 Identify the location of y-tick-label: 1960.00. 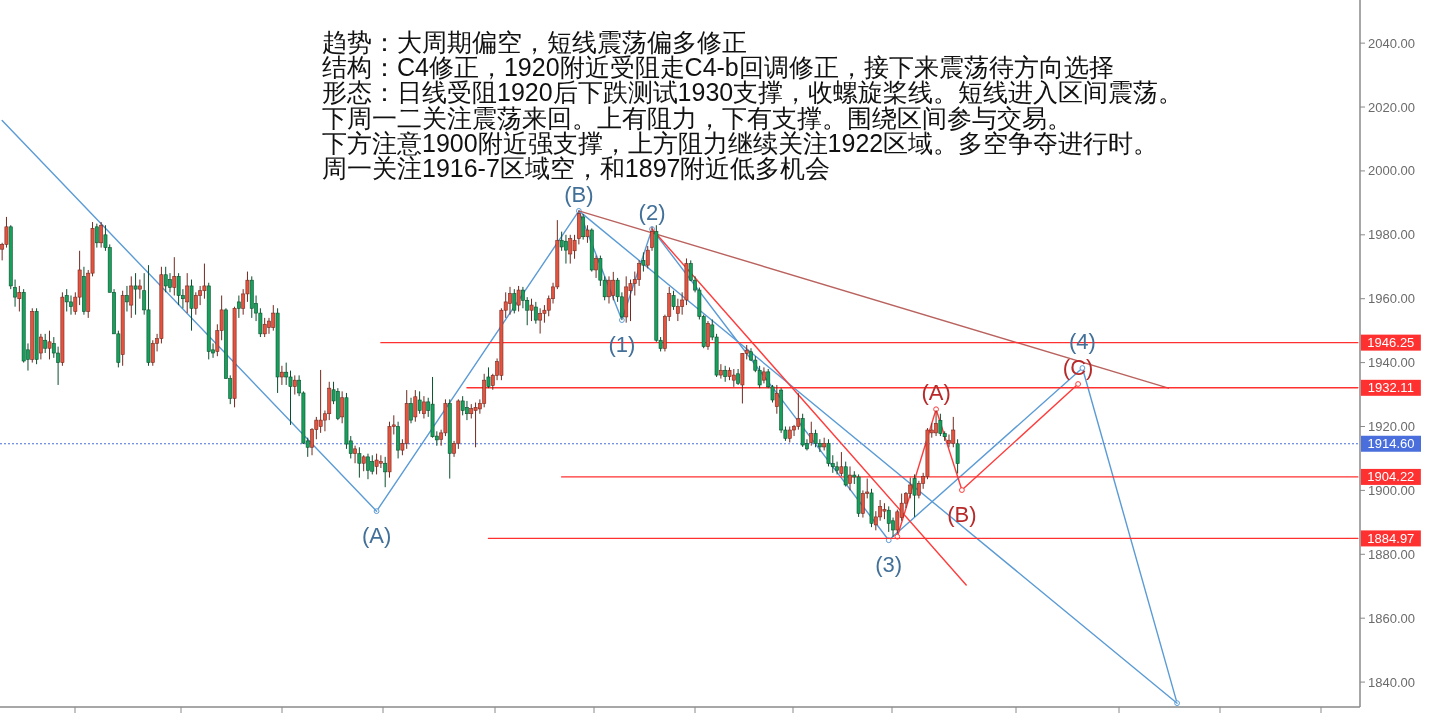
(1391, 299).